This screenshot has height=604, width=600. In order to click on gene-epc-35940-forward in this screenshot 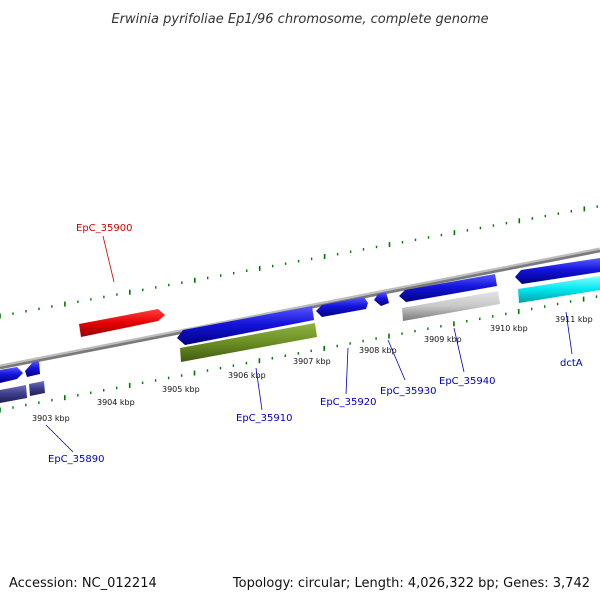, I will do `click(448, 288)`.